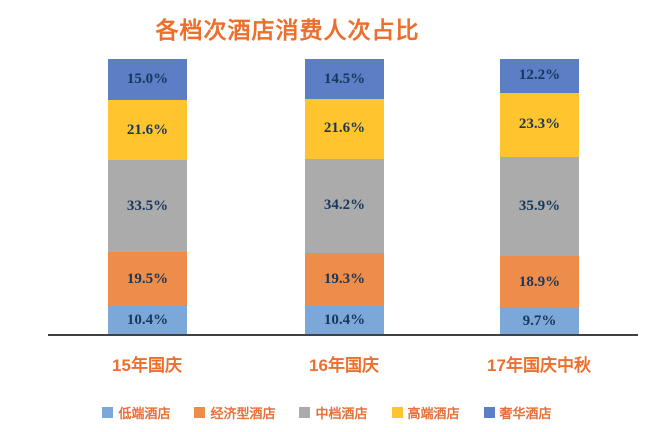 Image resolution: width=654 pixels, height=432 pixels. I want to click on category-label: 17年国庆中秋, so click(539, 365).